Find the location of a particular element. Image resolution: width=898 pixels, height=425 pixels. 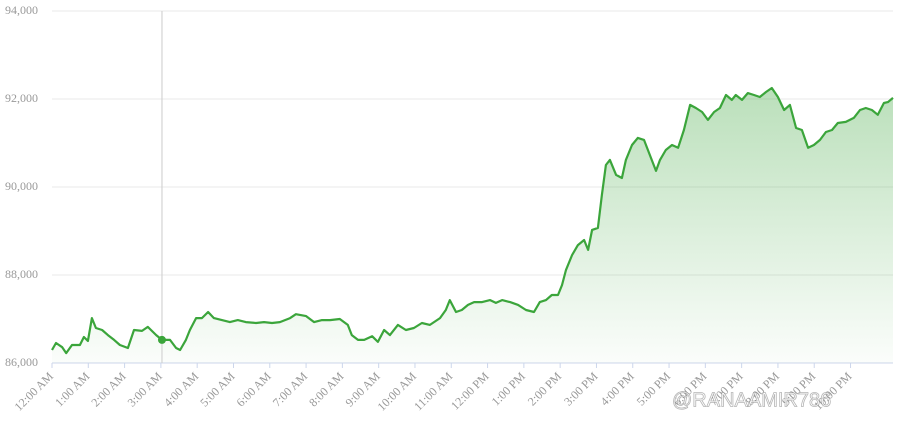

hover-point is located at coordinates (161, 339).